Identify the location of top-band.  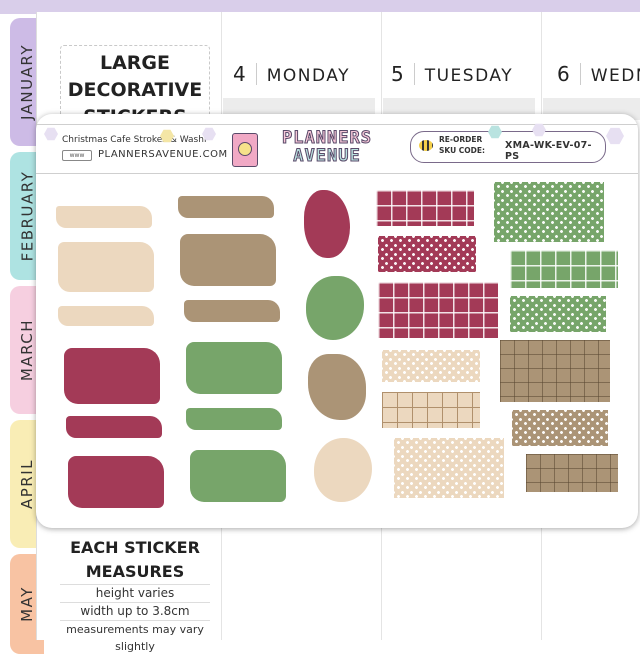
(320, 7).